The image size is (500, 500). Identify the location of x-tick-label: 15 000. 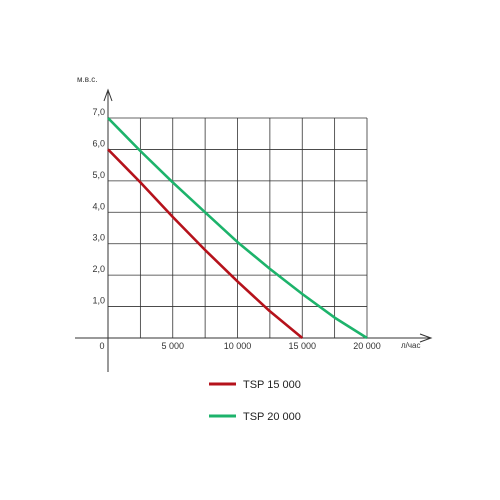
(302, 346).